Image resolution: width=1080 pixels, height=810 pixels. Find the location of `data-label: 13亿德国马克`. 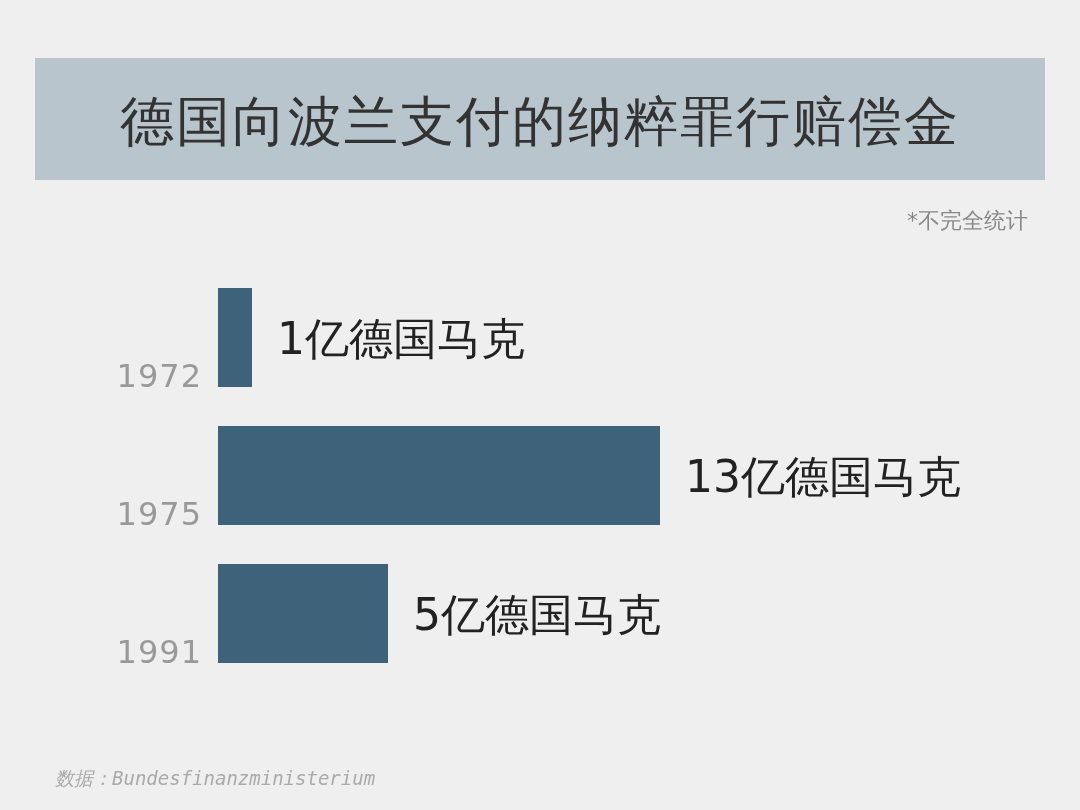

data-label: 13亿德国马克 is located at coordinates (823, 476).